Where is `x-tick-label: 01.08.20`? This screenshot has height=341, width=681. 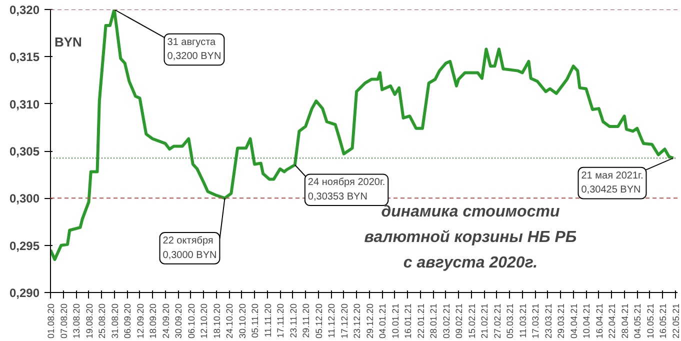 x-tick-label: 01.08.20 is located at coordinates (51, 321).